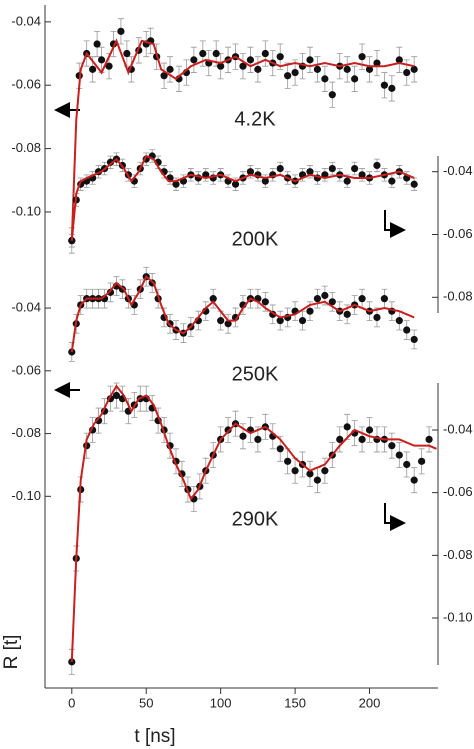 This screenshot has height=749, width=474. What do you see at coordinates (154, 736) in the screenshot?
I see `x-axis-label: t [ns]` at bounding box center [154, 736].